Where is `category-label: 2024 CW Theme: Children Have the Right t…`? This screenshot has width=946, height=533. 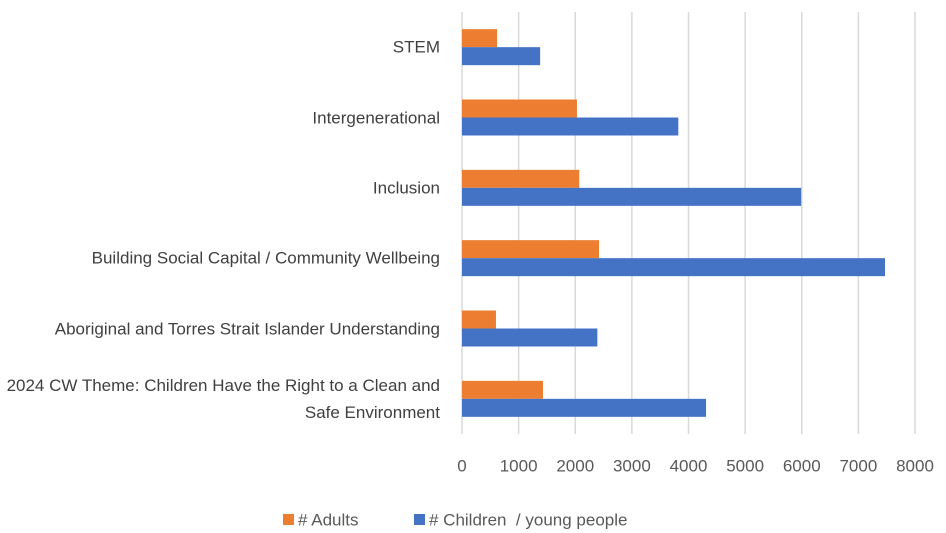
category-label: 2024 CW Theme: Children Have the Right t… is located at coordinates (223, 398).